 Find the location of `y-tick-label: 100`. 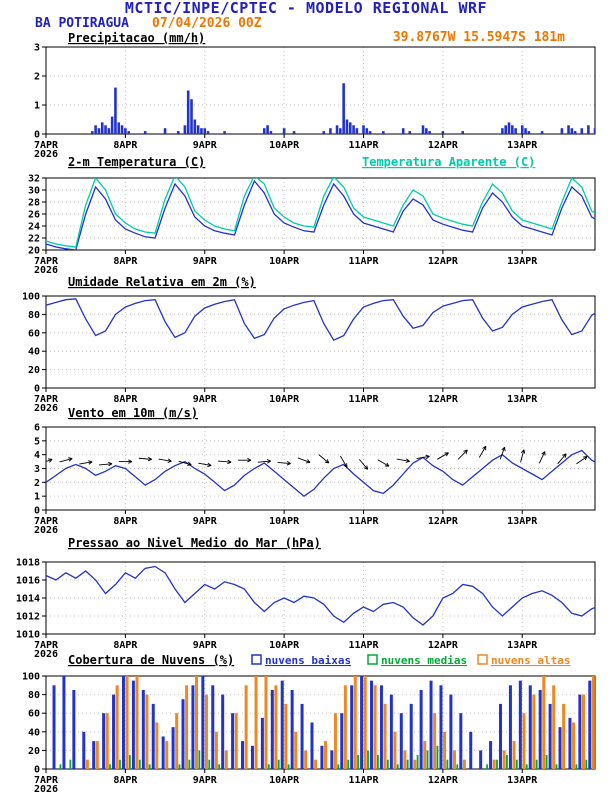

y-tick-label: 100 is located at coordinates (31, 677).